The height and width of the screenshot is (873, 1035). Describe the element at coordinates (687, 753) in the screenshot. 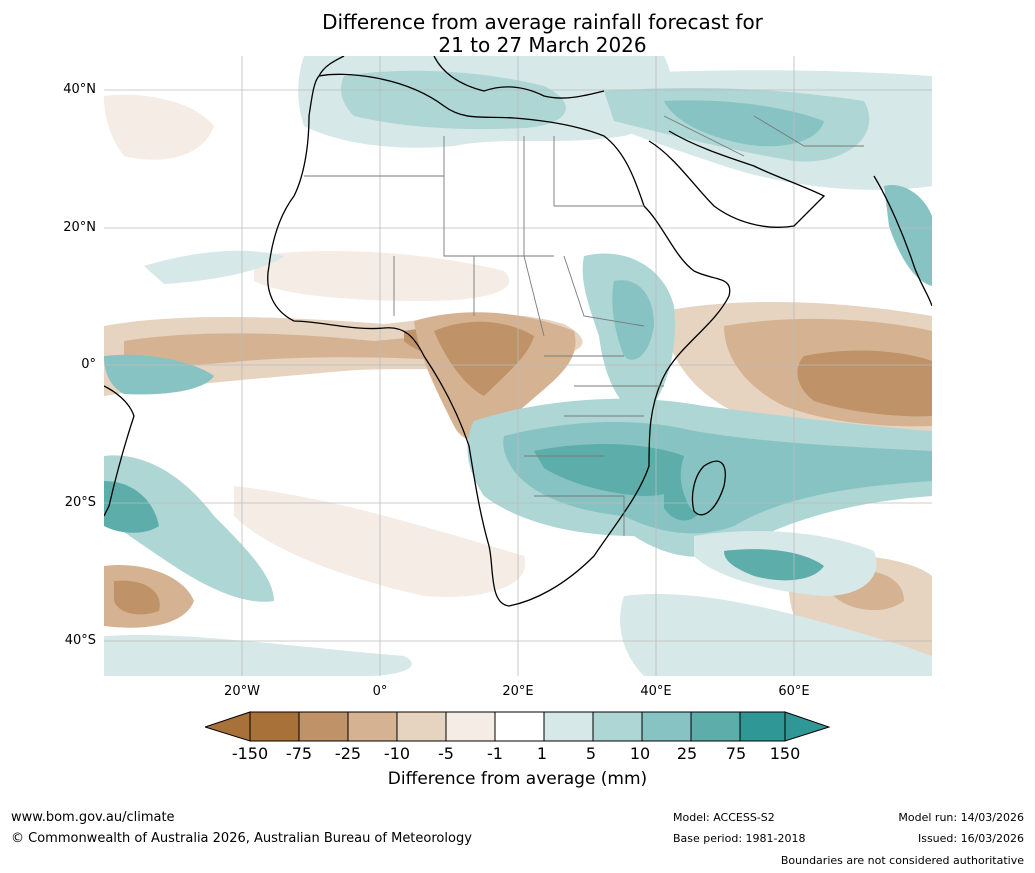

I see `colorbar-label: 25` at that location.